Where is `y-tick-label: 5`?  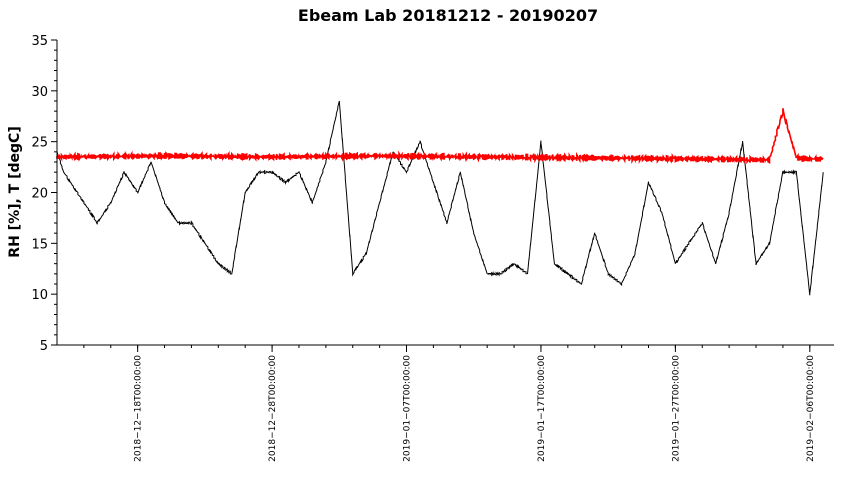
y-tick-label: 5 is located at coordinates (44, 346).